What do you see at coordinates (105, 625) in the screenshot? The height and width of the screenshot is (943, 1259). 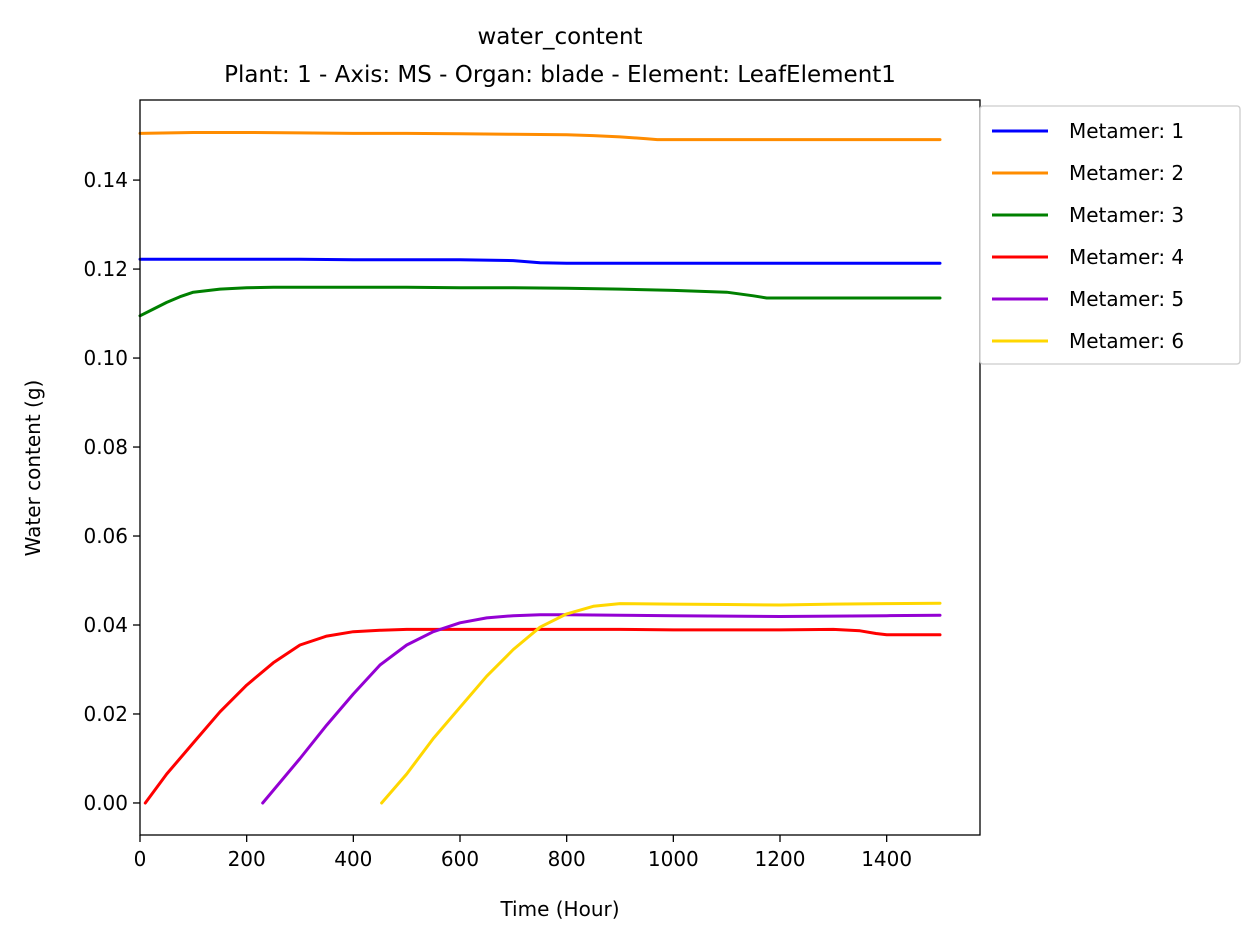 I see `y-tick-label: 0.04` at bounding box center [105, 625].